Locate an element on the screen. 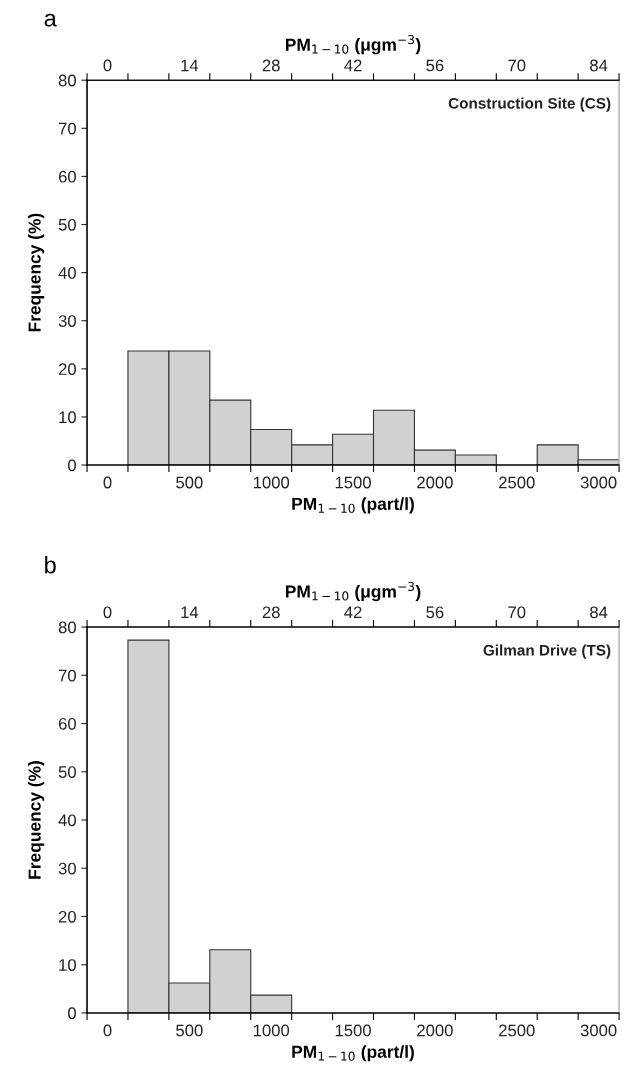 The height and width of the screenshot is (1075, 623). annotation: Construction Site (CS) is located at coordinates (529, 104).